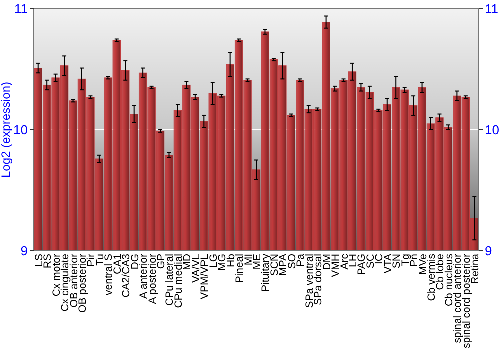 The width and height of the screenshot is (500, 350). Describe the element at coordinates (21, 9) in the screenshot. I see `y-tick-label: 11` at that location.